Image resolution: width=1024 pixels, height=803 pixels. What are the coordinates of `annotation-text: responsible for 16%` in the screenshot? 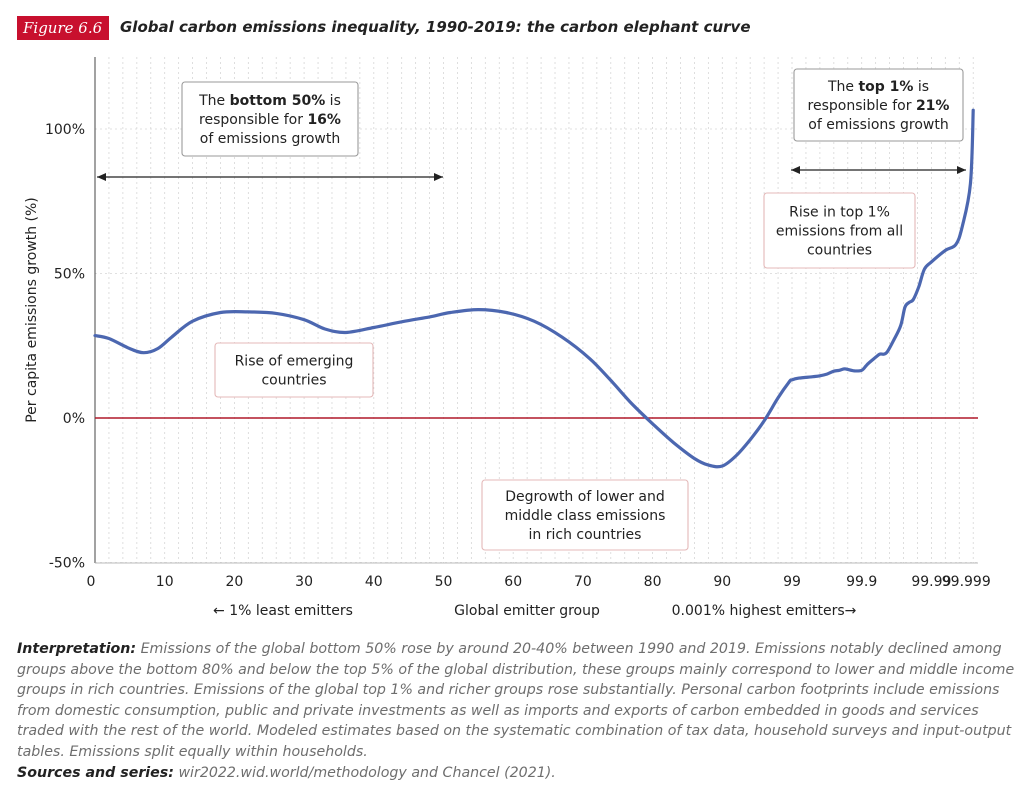 It's located at (270, 120).